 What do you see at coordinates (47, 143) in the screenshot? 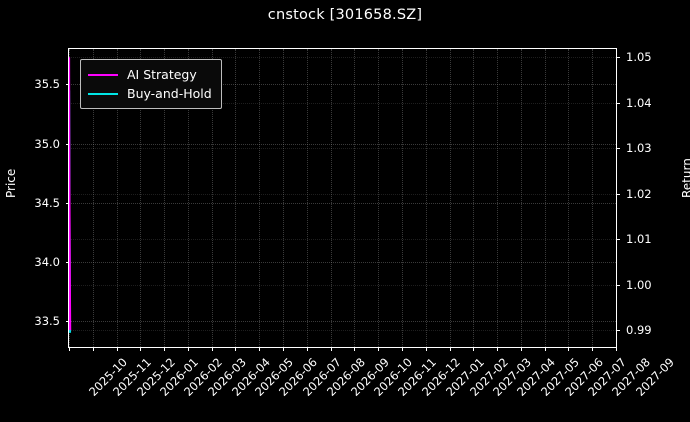
I see `y-ticklabel-left: 35.0` at bounding box center [47, 143].